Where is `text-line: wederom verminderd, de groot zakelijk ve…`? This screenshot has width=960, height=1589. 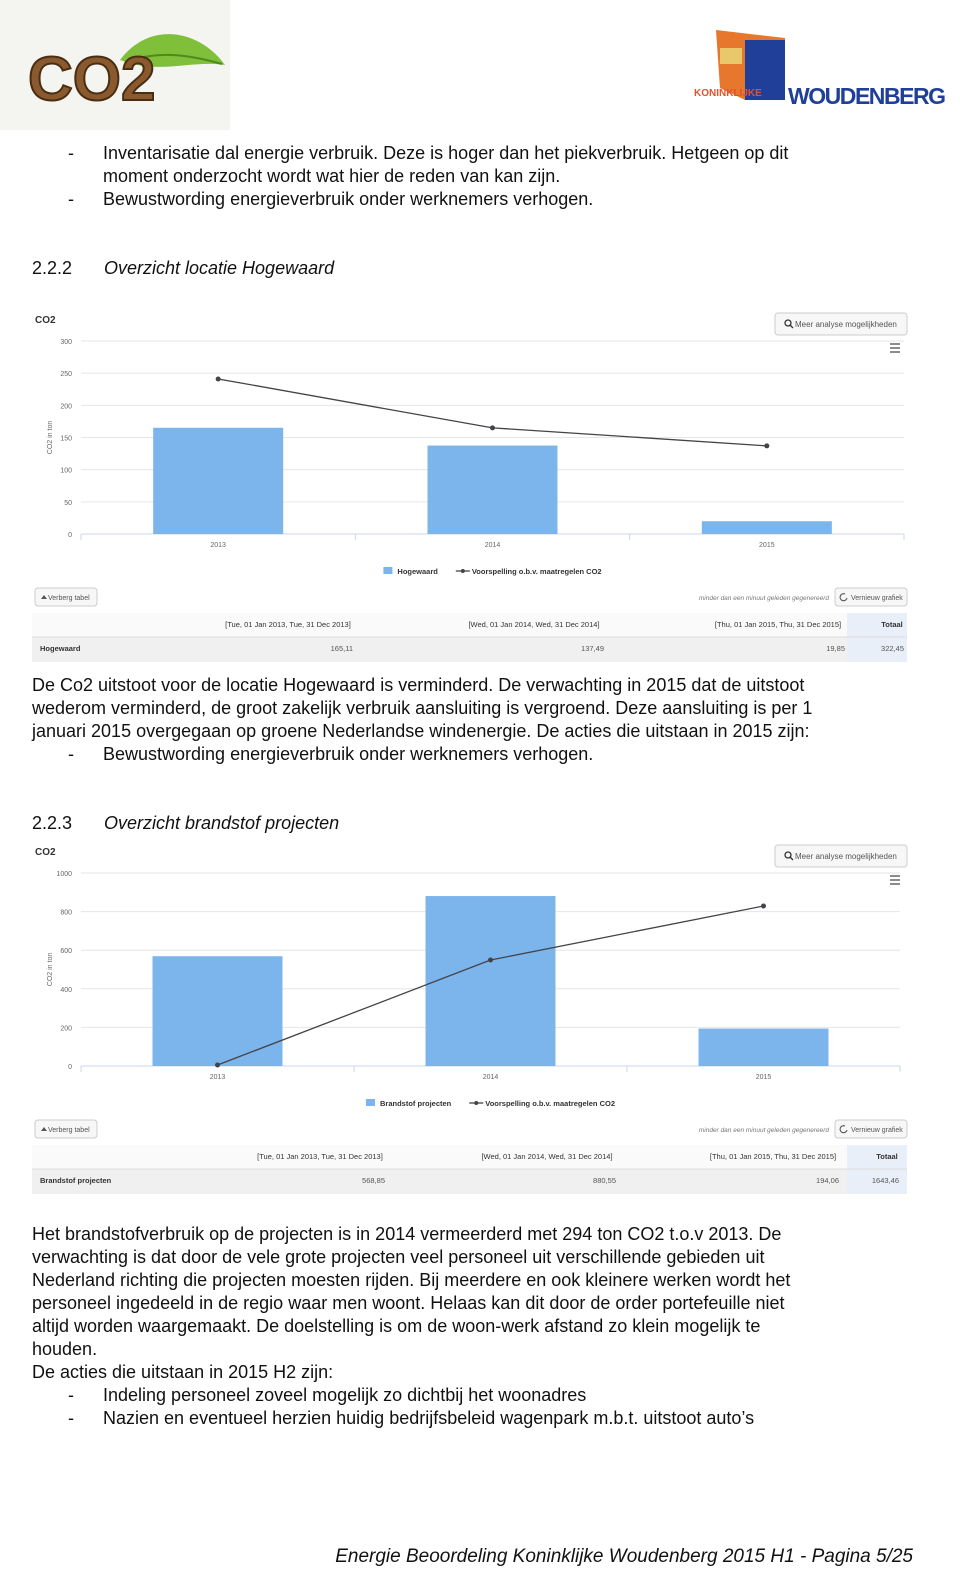
text-line: wederom verminderd, de groot zakelijk ve… is located at coordinates (422, 708).